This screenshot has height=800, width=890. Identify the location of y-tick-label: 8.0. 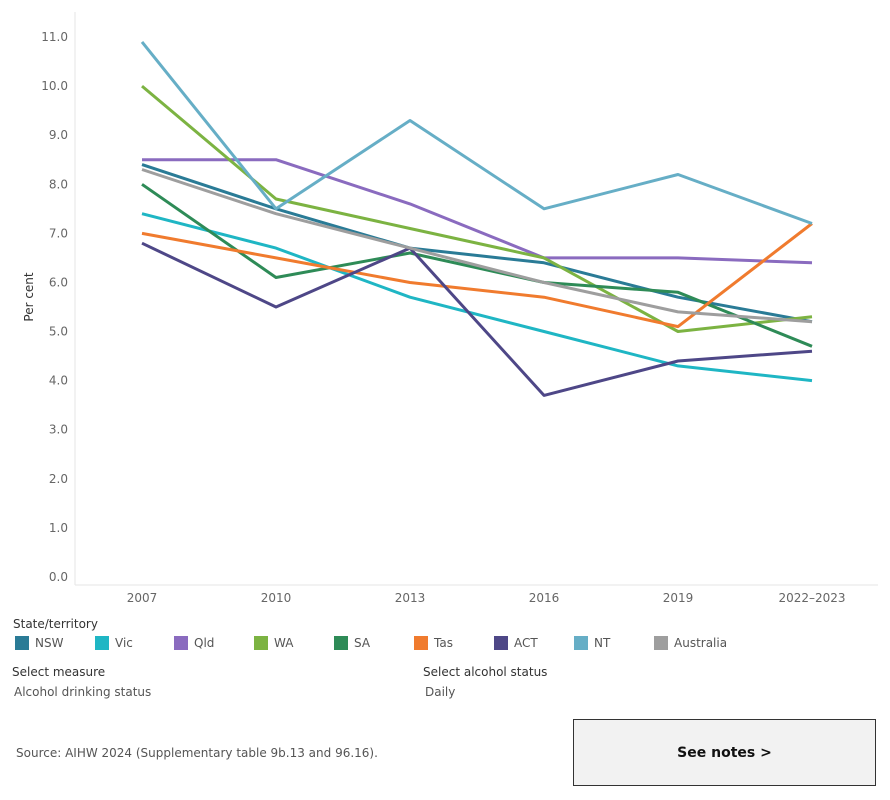
(58, 184).